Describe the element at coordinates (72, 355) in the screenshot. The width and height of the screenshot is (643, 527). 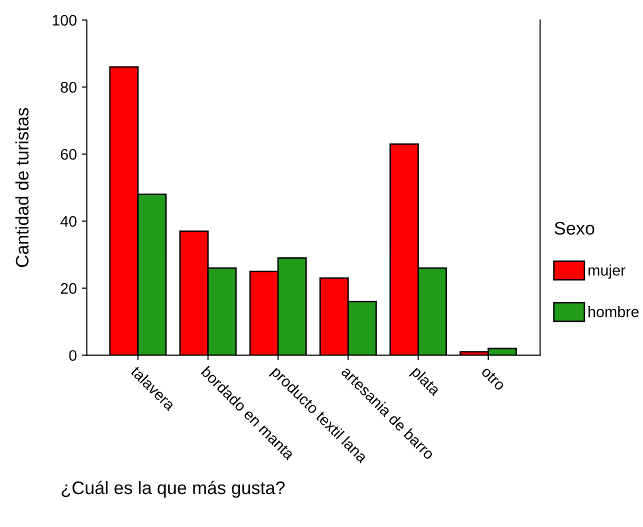
I see `y-tick-label: 0` at that location.